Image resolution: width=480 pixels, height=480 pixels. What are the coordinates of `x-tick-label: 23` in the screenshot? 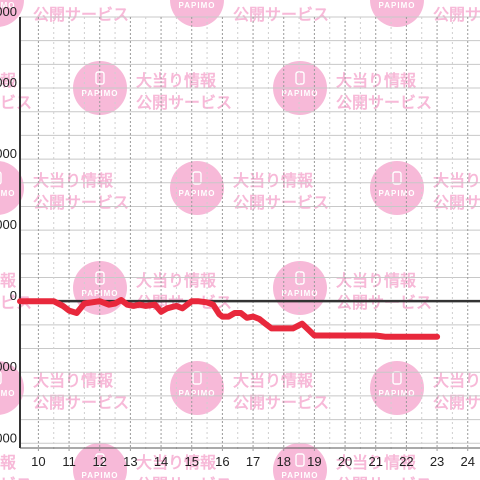 It's located at (437, 461).